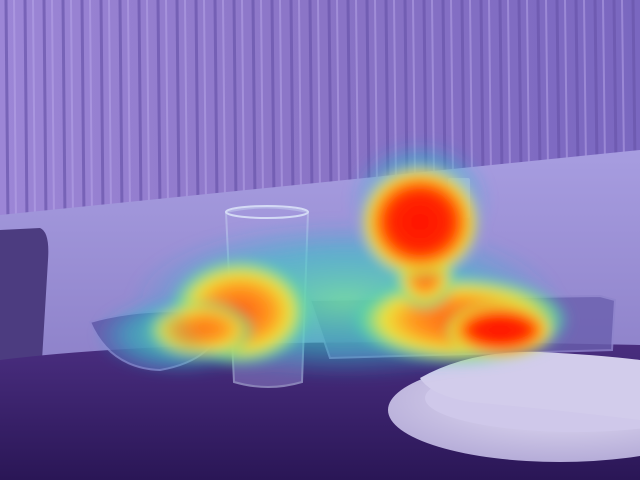 The image size is (640, 480). What do you see at coordinates (24, 296) in the screenshot?
I see `chair-back` at bounding box center [24, 296].